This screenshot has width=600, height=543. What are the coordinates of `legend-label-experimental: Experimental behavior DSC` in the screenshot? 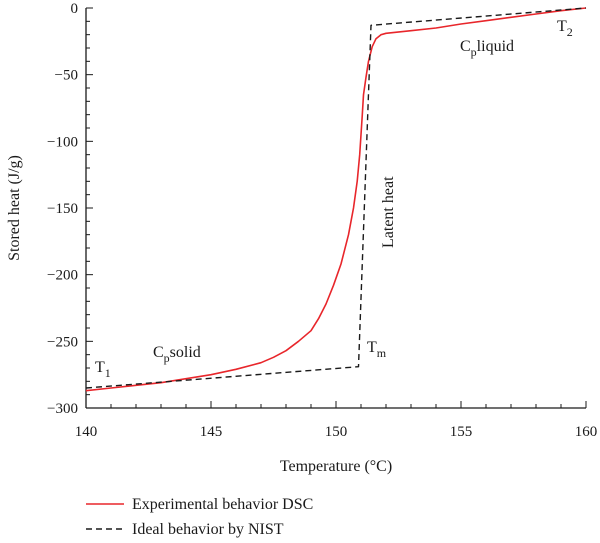 It's located at (222, 504).